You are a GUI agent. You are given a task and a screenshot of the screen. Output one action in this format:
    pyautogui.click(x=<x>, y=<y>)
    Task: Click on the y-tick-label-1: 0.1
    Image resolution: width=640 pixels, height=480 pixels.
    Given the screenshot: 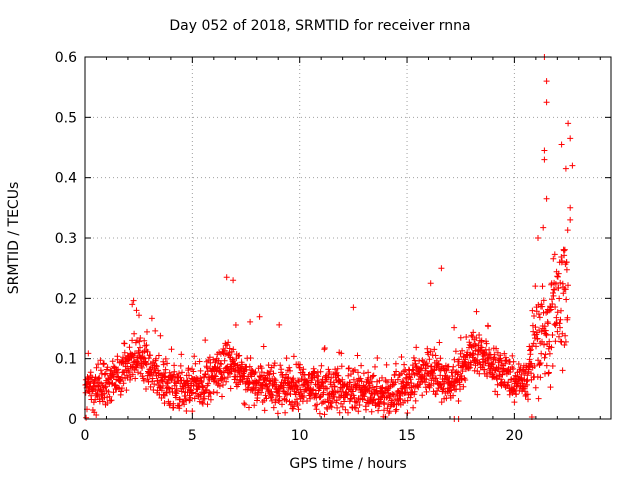 What is the action you would take?
    pyautogui.click(x=66, y=360)
    